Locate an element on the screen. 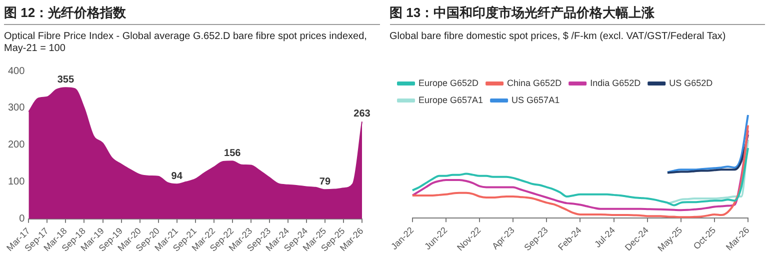  data-label: 79 is located at coordinates (325, 182).